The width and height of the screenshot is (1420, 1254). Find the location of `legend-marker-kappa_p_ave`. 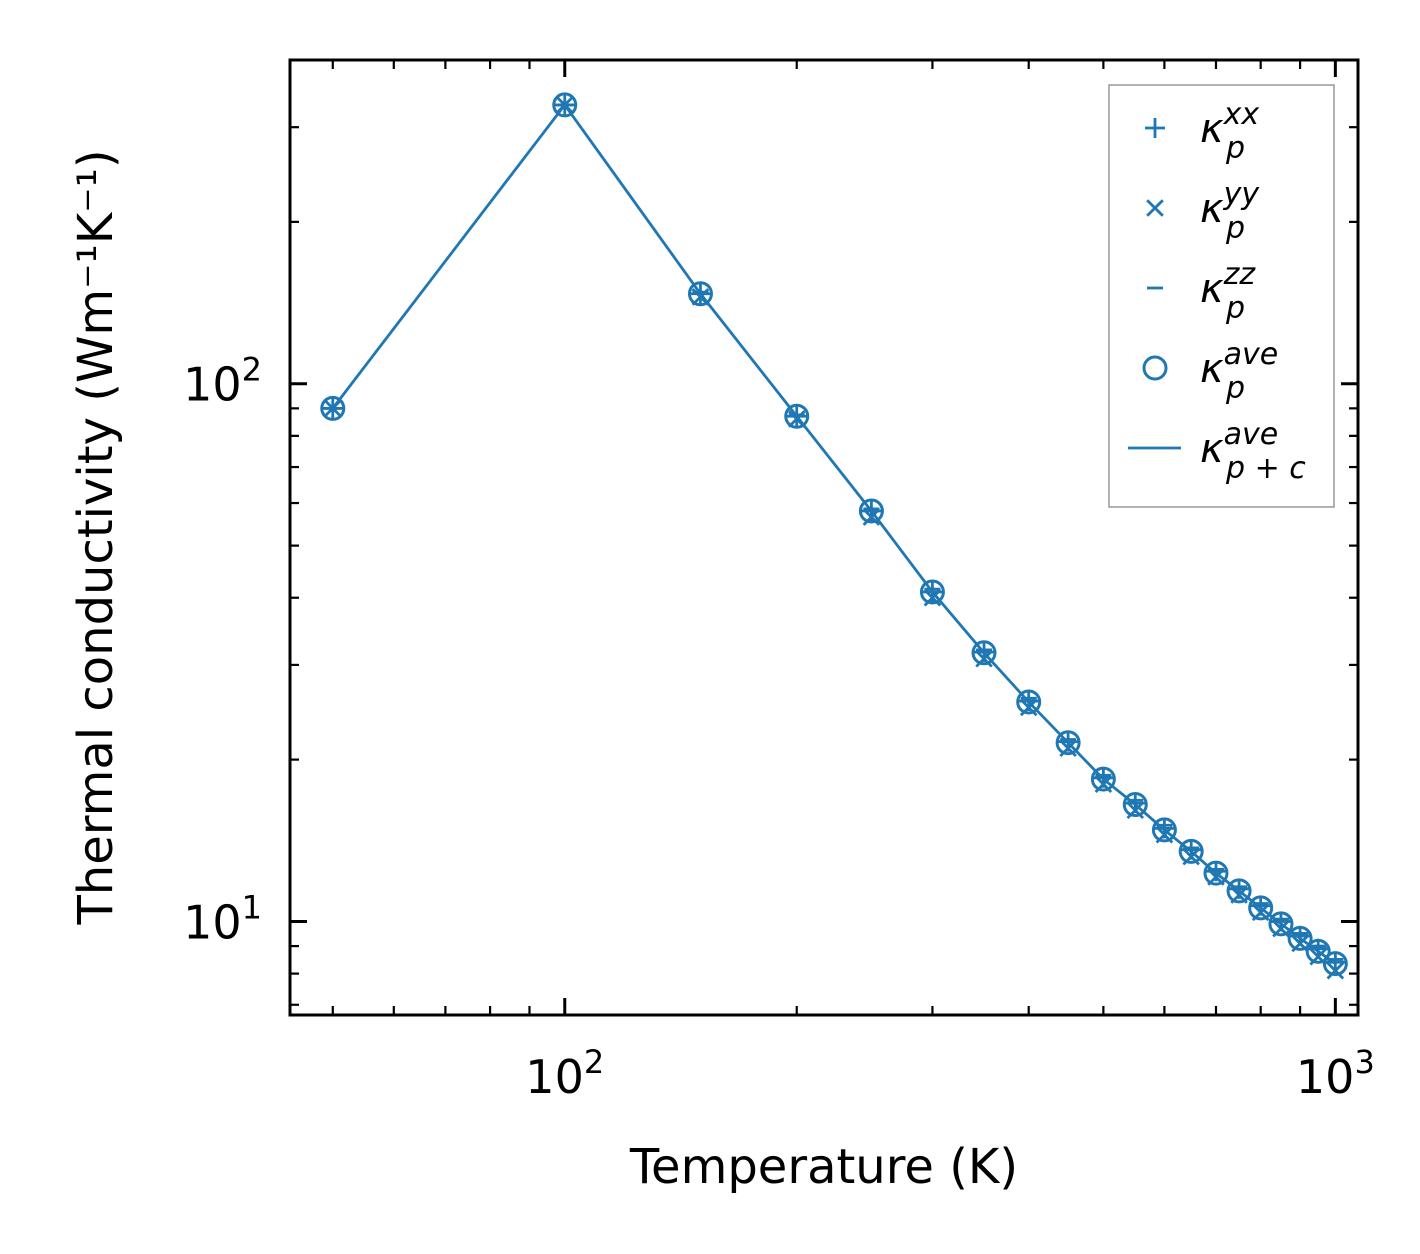

legend-marker-kappa_p_ave is located at coordinates (1155, 368).